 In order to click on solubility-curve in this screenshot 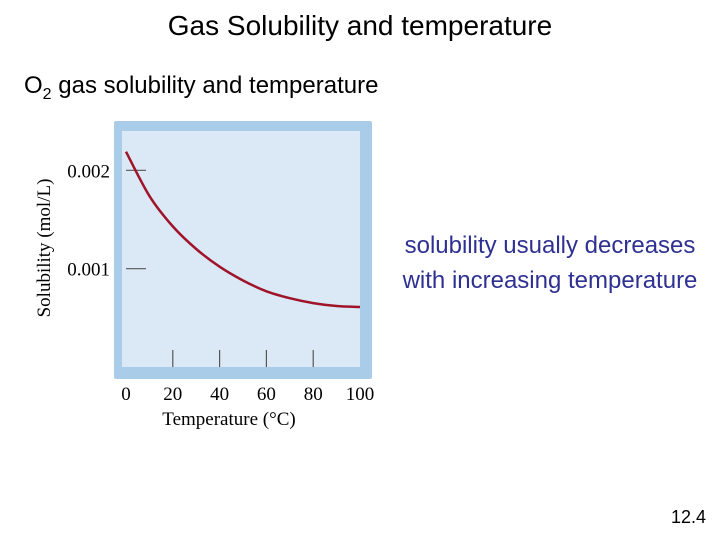, I will do `click(242, 230)`.